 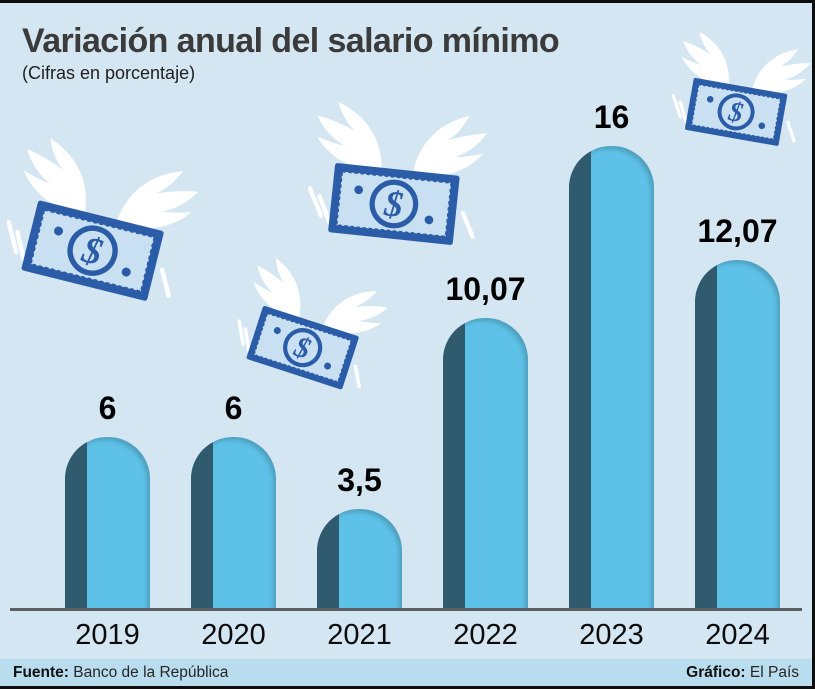 I want to click on bar-value-label: 10,07, so click(x=485, y=289).